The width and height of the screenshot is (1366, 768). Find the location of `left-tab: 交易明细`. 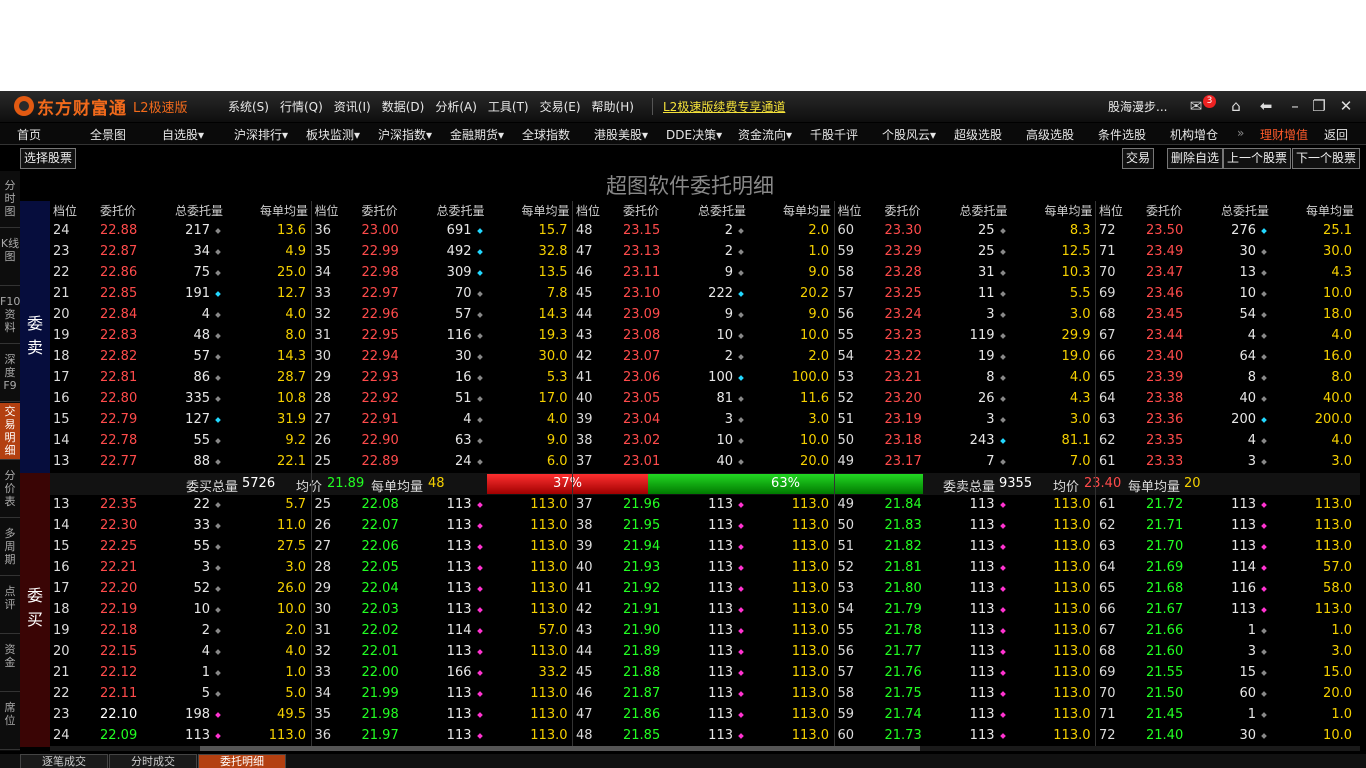

left-tab: 交易明细 is located at coordinates (10, 431).